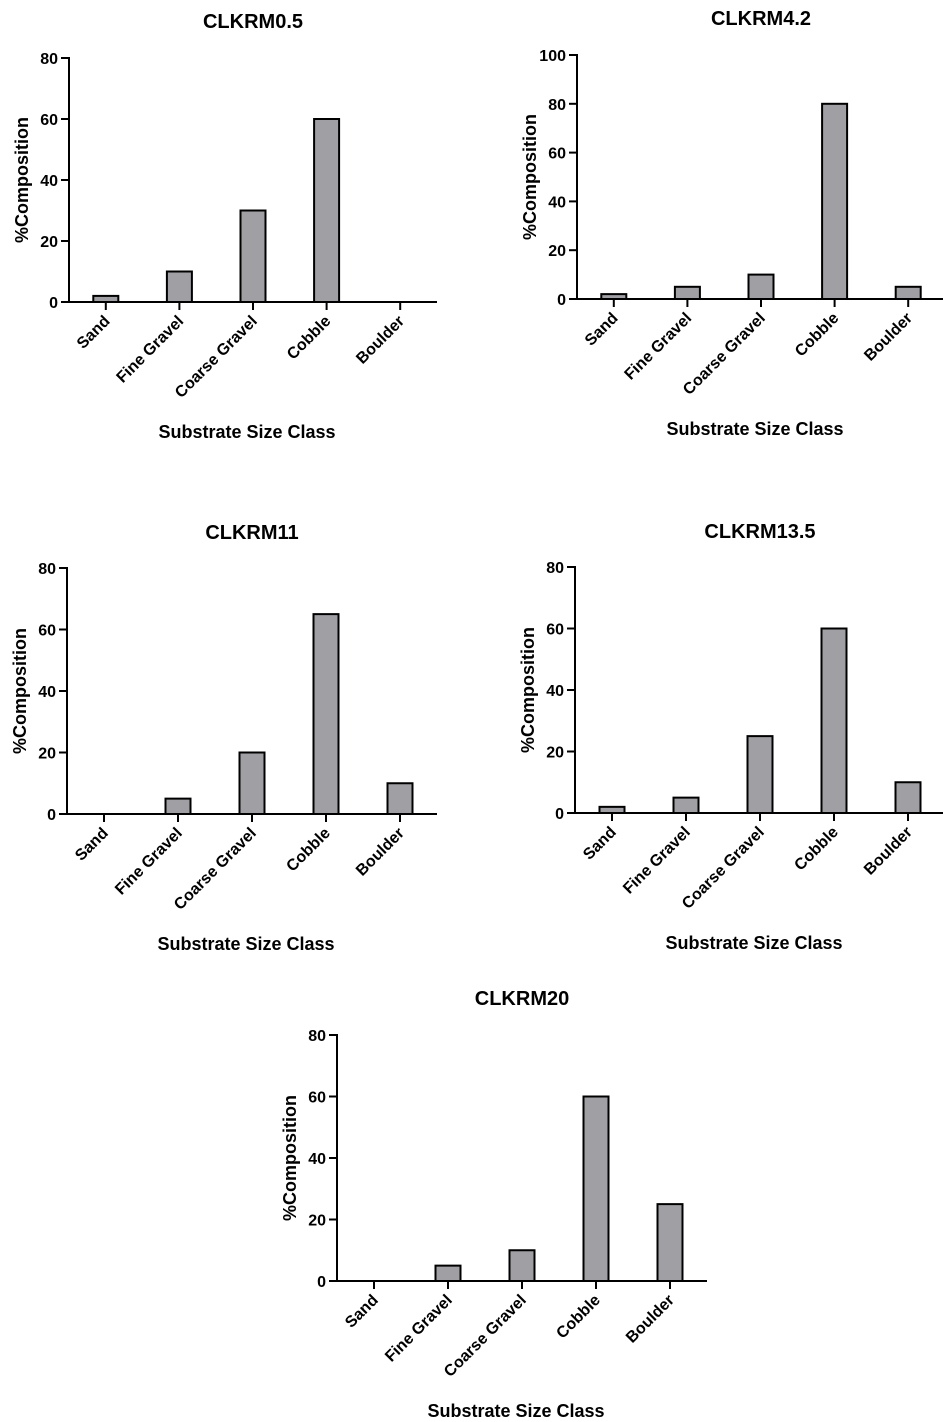 The height and width of the screenshot is (1422, 943). What do you see at coordinates (761, 19) in the screenshot?
I see `chart-title: CLKRM4.2` at bounding box center [761, 19].